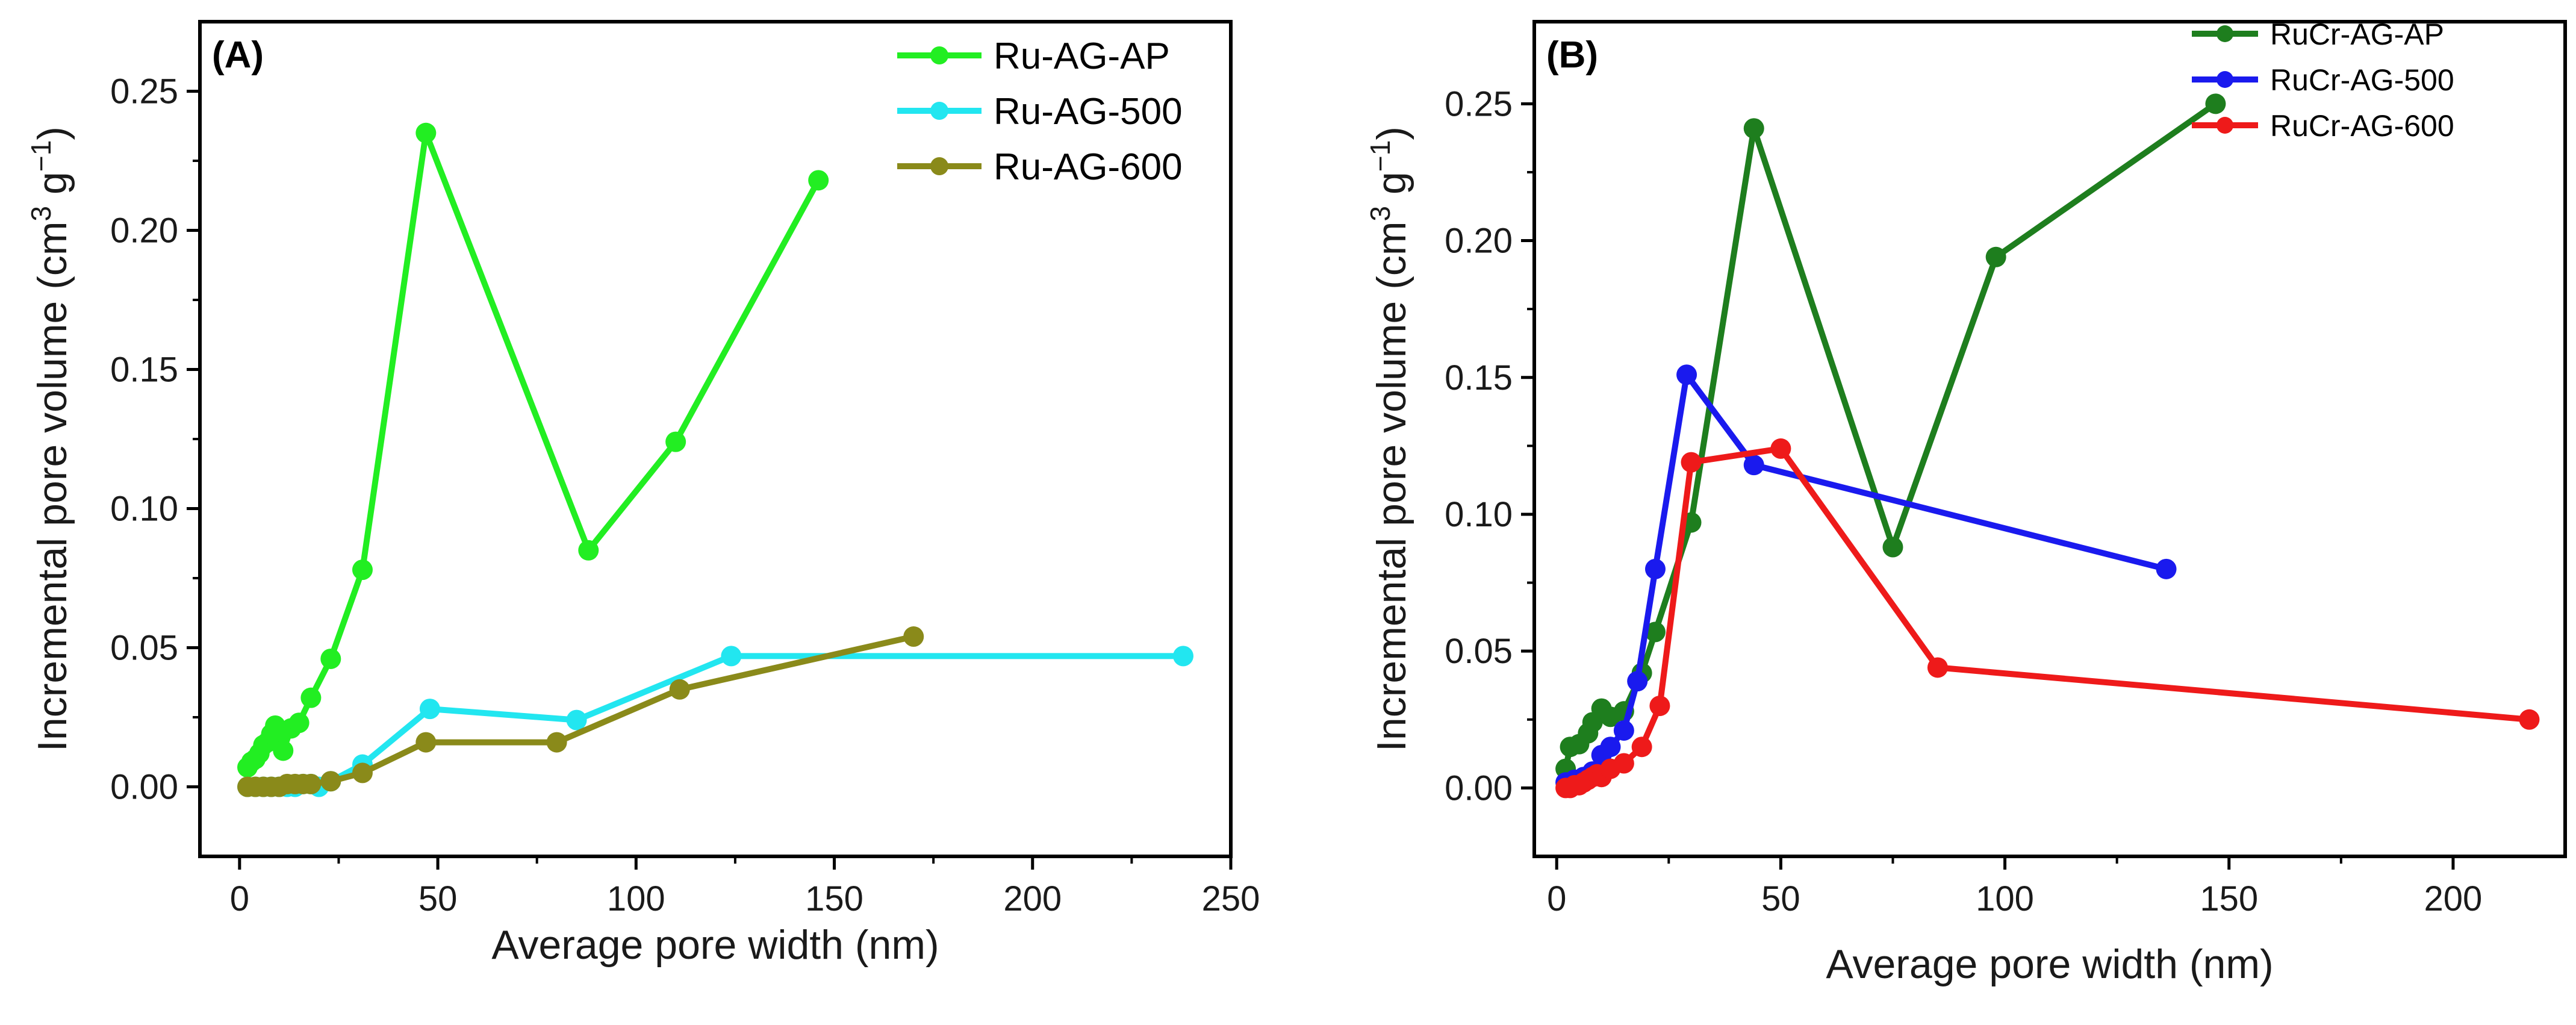 This screenshot has width=2576, height=1025. I want to click on legend-label-rucr-ag-ap: RuCr-AG-AP, so click(2357, 34).